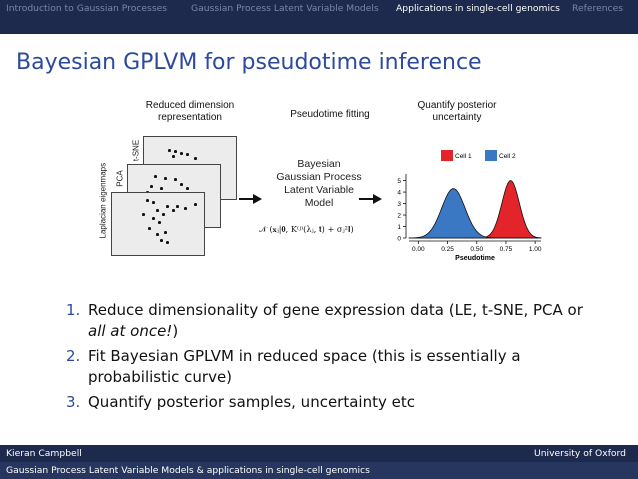 This screenshot has width=638, height=479. I want to click on legend-label: Cell 2, so click(507, 156).